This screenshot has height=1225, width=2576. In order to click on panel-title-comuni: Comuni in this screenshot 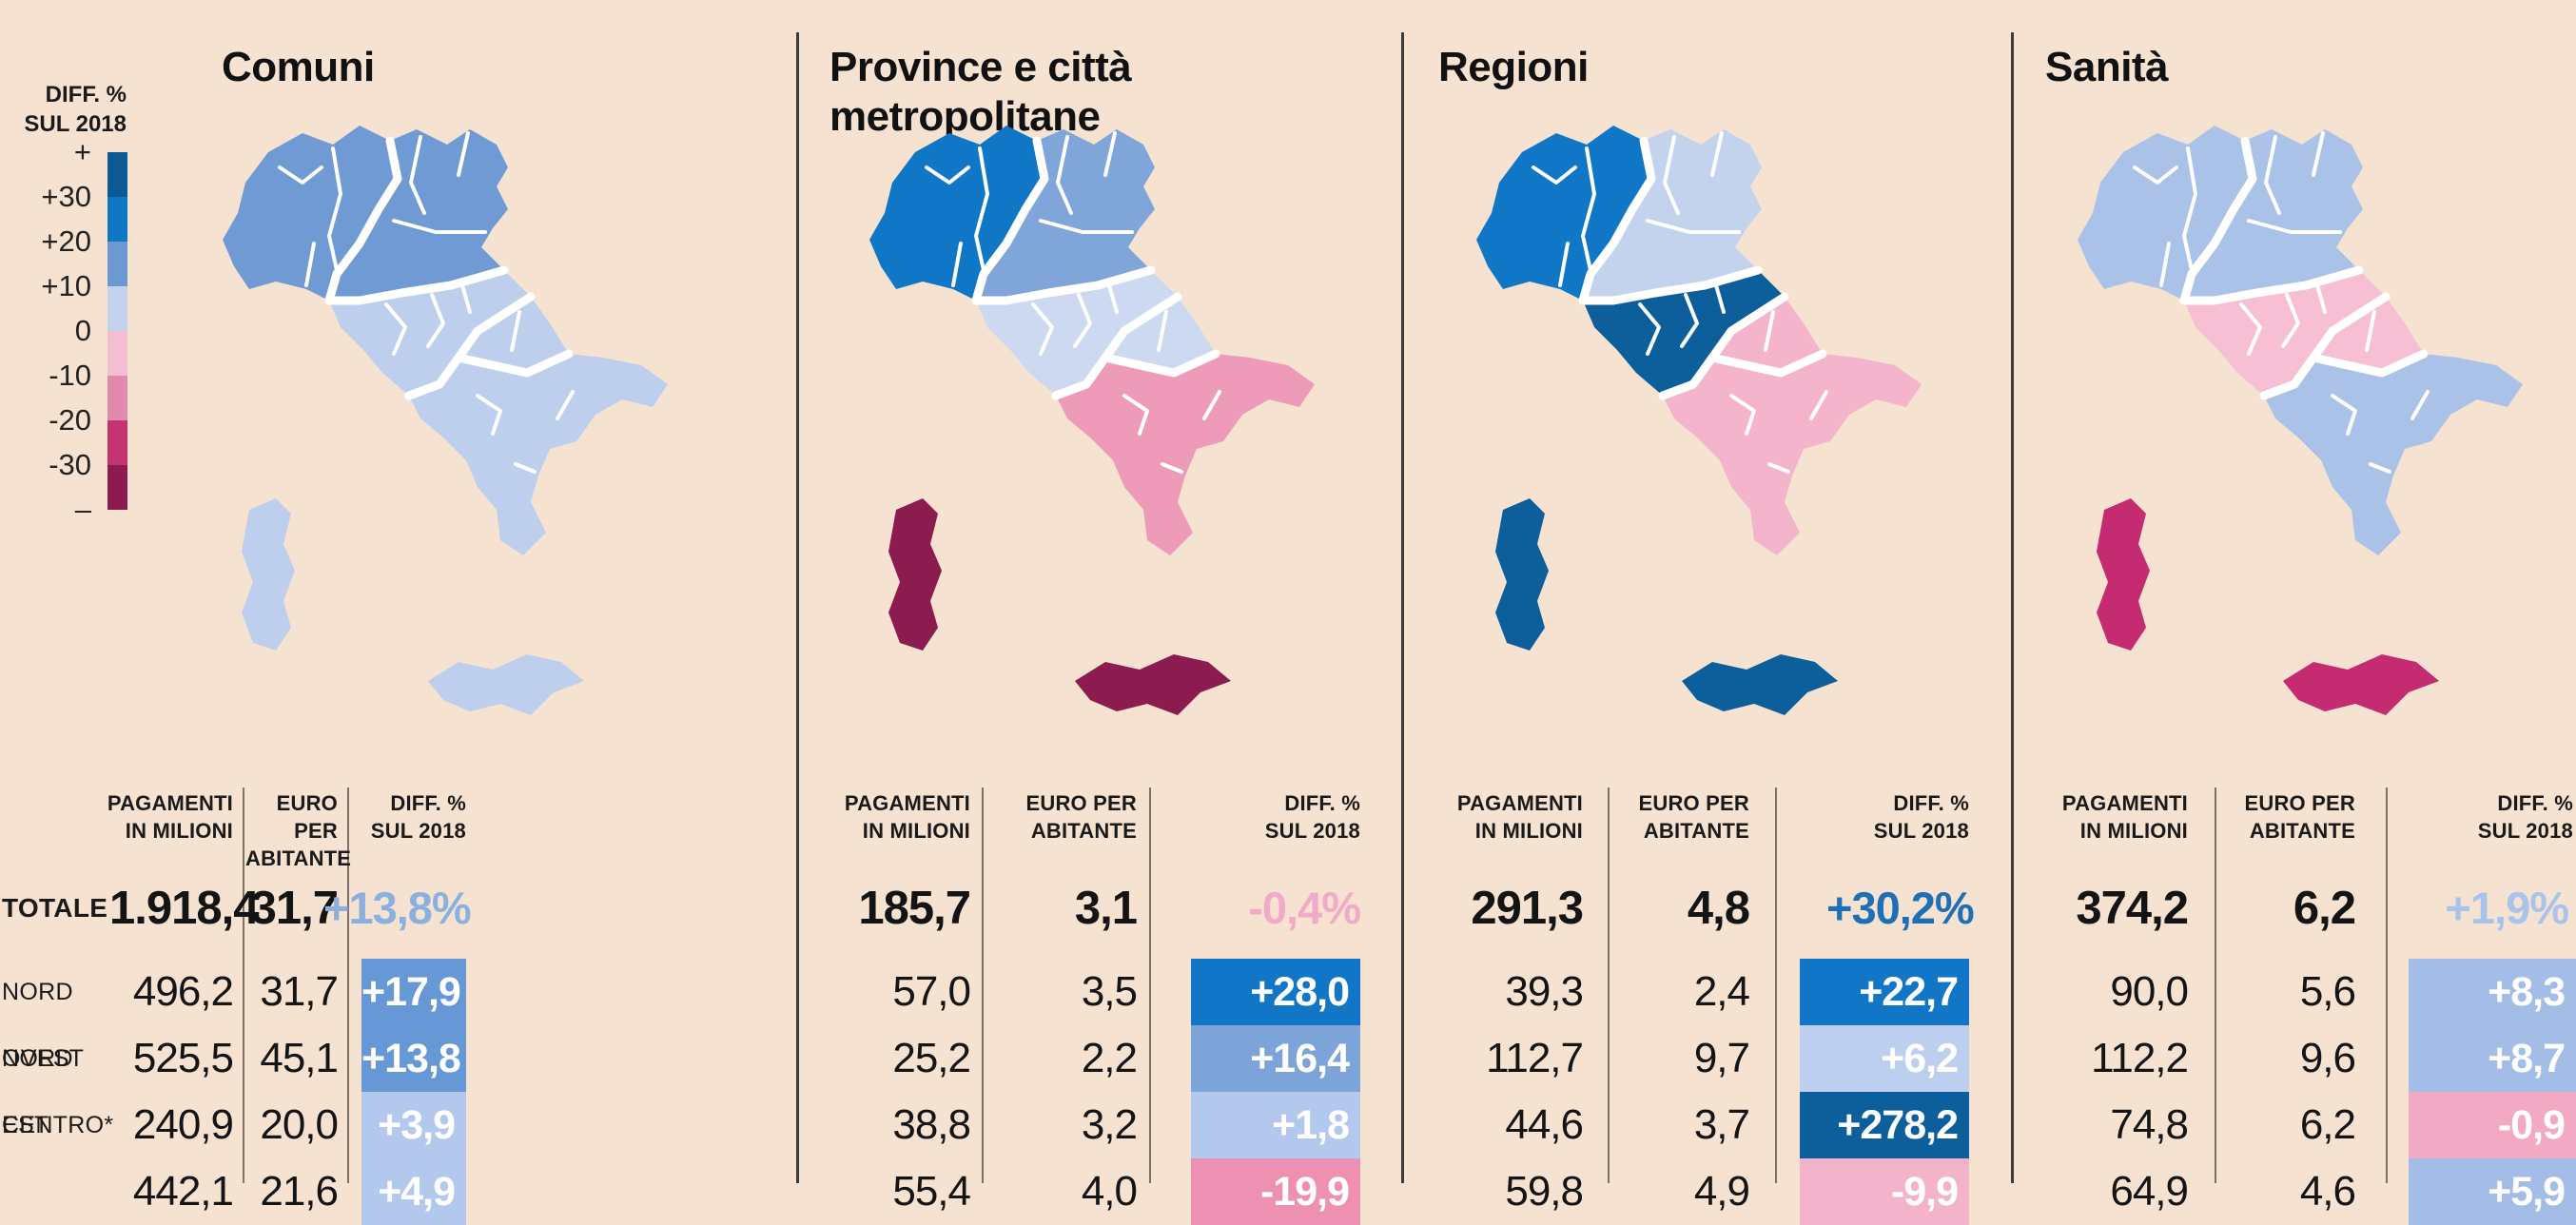, I will do `click(298, 67)`.